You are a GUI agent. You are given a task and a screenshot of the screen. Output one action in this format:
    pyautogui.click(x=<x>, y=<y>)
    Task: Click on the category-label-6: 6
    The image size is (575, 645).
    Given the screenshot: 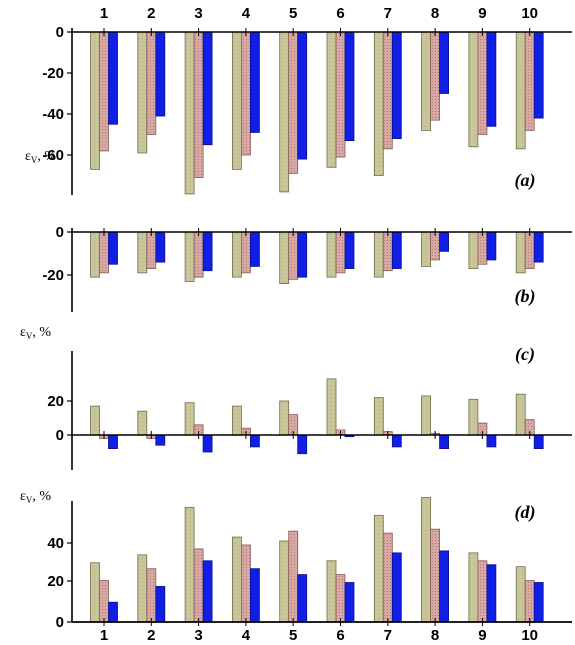 What is the action you would take?
    pyautogui.click(x=340, y=13)
    